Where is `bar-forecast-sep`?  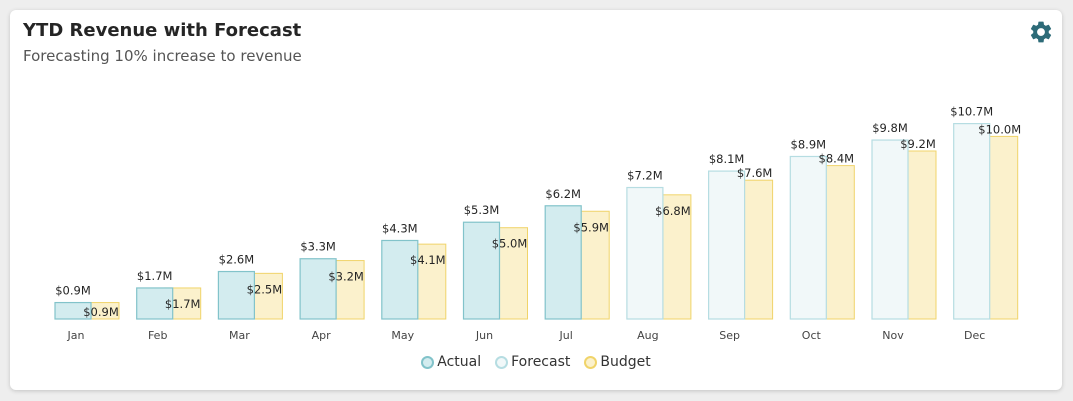
bar-forecast-sep is located at coordinates (726, 245).